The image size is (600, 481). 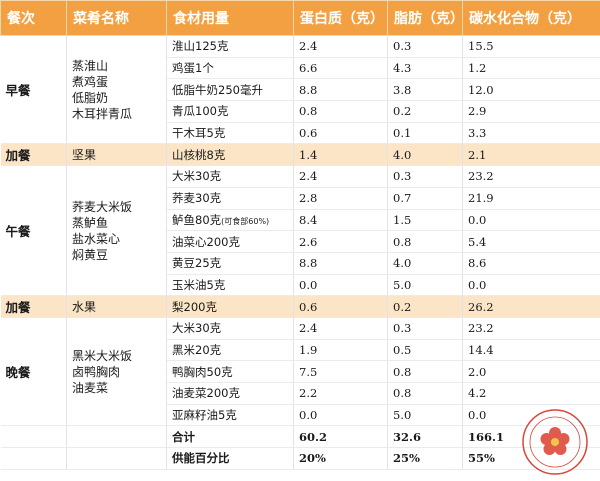 What do you see at coordinates (425, 437) in the screenshot?
I see `total-fat: 32.6` at bounding box center [425, 437].